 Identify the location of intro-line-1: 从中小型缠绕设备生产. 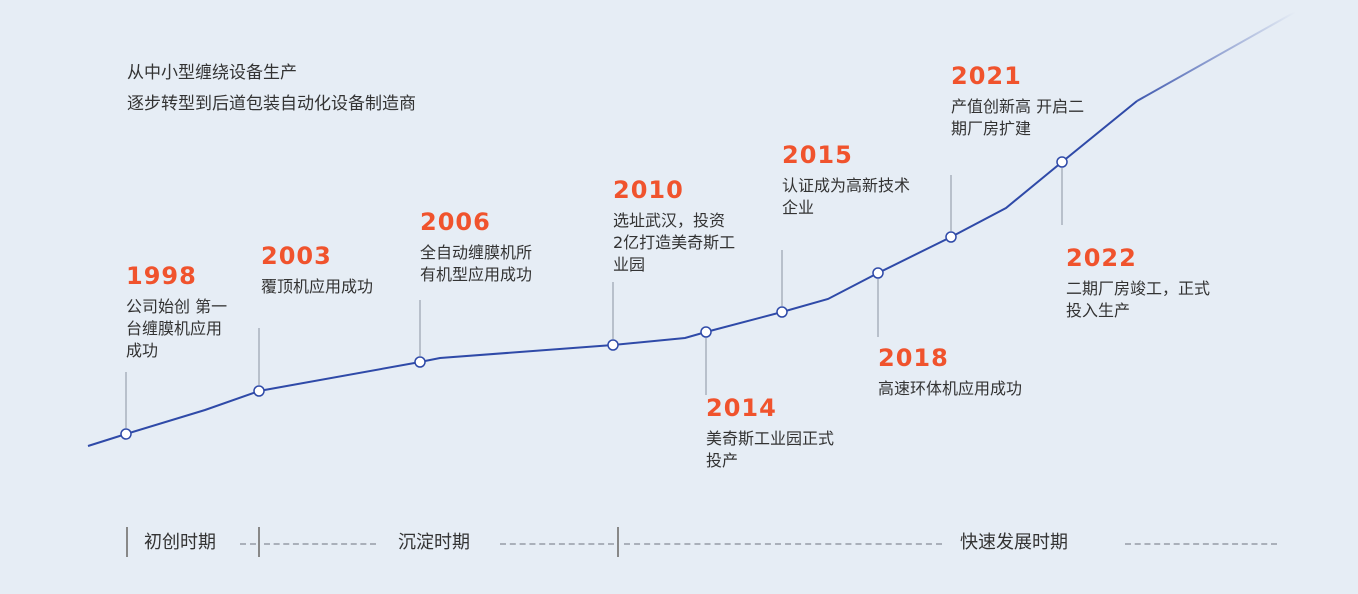
(212, 73).